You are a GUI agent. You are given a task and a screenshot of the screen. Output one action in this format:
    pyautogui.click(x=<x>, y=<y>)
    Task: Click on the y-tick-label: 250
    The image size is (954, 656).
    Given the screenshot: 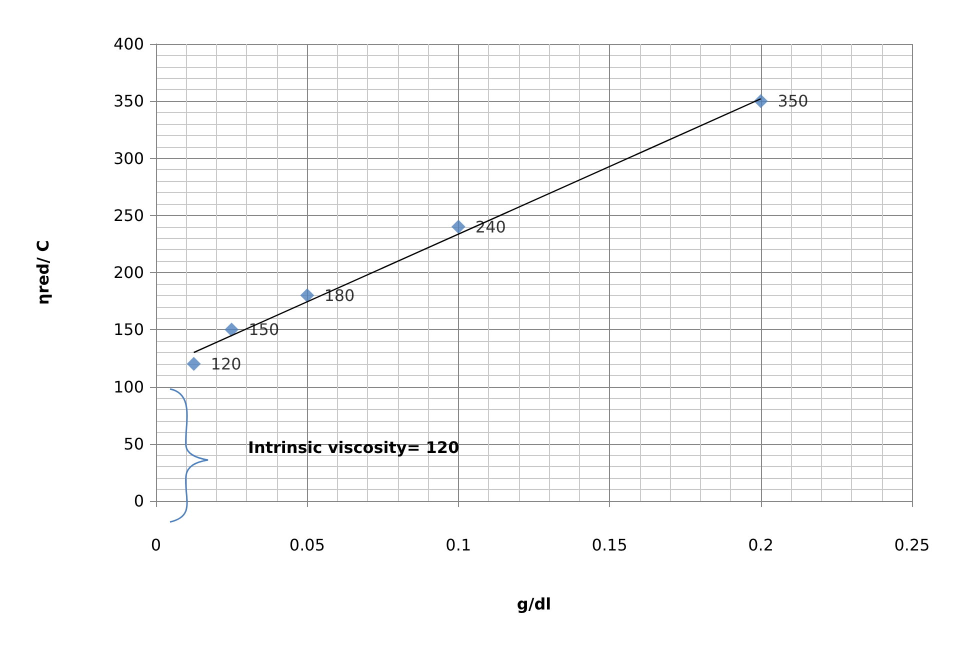 What is the action you would take?
    pyautogui.click(x=128, y=215)
    